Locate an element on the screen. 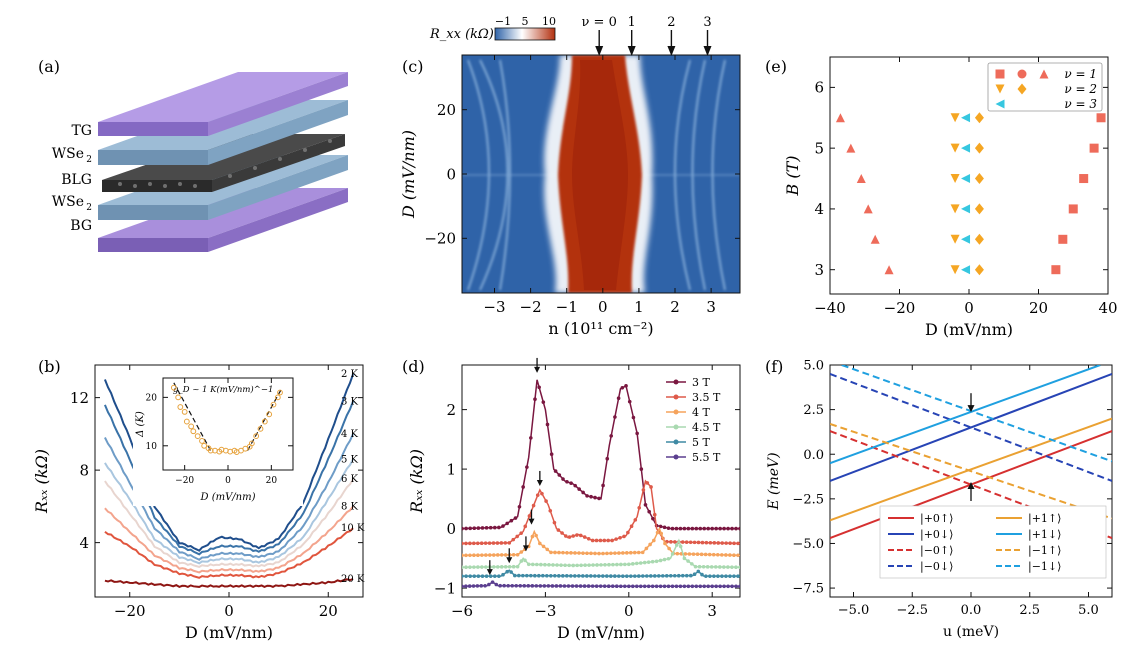 This screenshot has height=650, width=1130. legend-box is located at coordinates (993, 542).